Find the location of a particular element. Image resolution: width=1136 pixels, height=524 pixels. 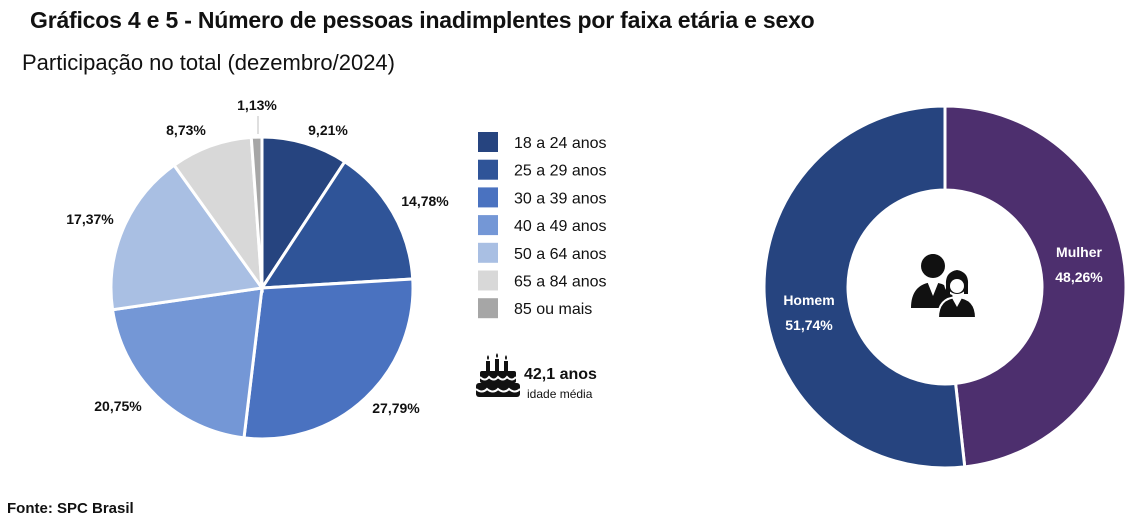

donut-slice-mulher is located at coordinates (1035, 286).